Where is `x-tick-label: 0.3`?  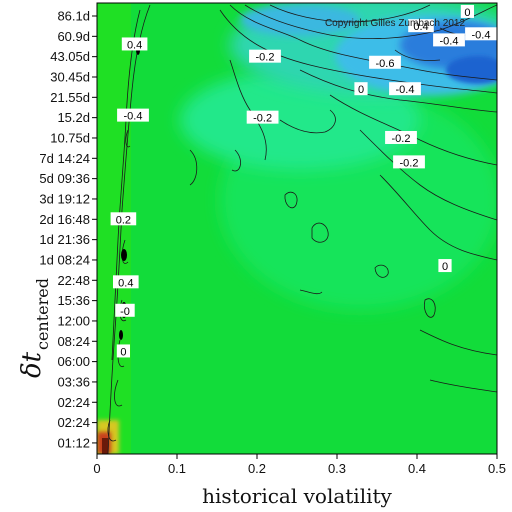 x-tick-label: 0.3 is located at coordinates (337, 468).